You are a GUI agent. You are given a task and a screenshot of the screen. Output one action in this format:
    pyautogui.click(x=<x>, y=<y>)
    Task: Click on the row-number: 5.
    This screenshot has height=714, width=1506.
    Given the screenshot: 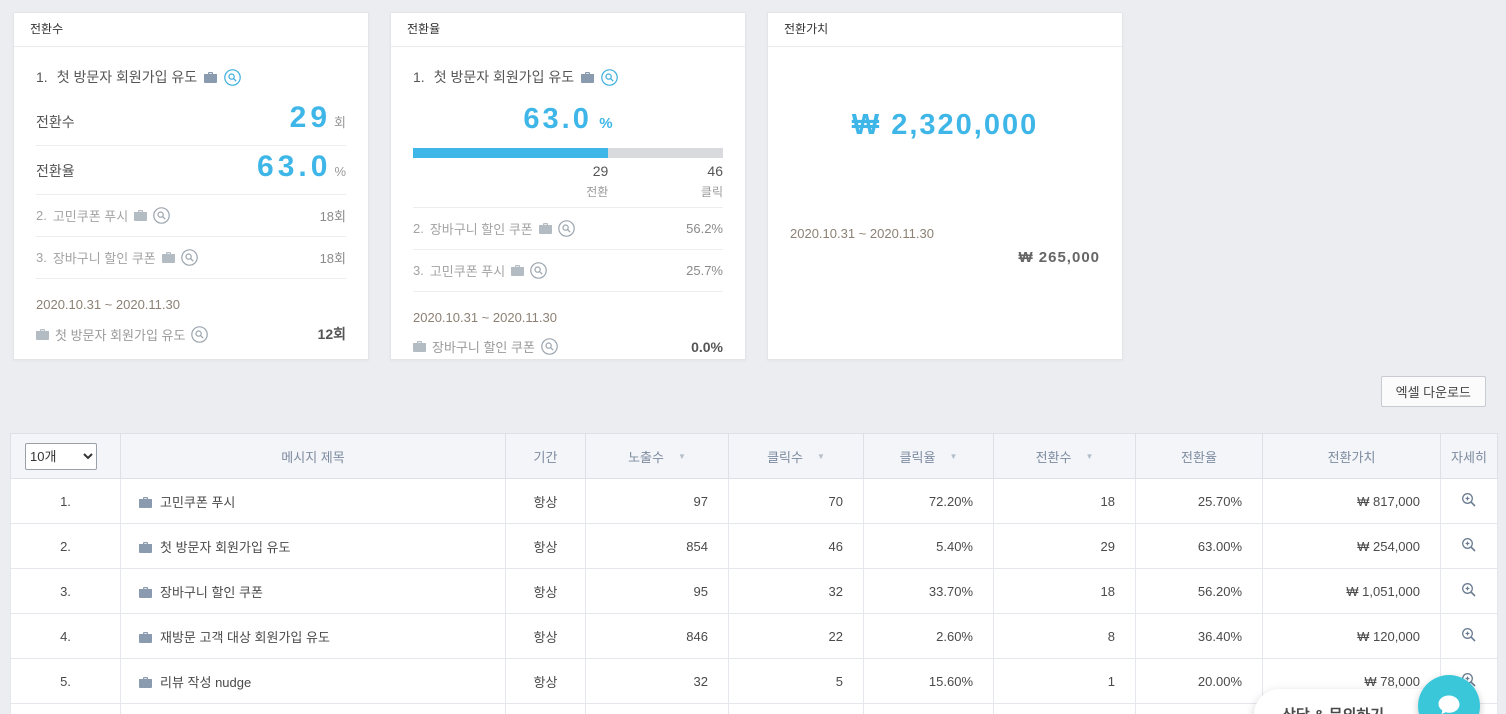 What is the action you would take?
    pyautogui.click(x=65, y=681)
    